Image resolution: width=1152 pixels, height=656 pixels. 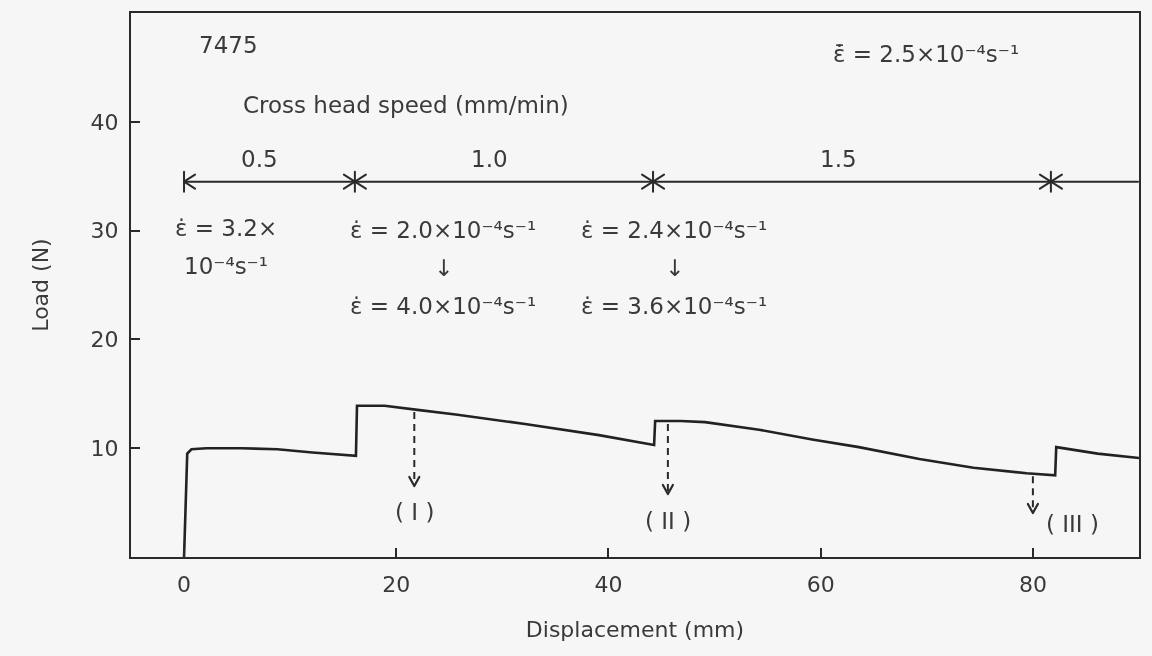 I want to click on annotation: ε̇ = 2.0×10⁻⁴s⁻¹ ↓ ε̇ = 4.0×10⁻⁴s⁻¹, so click(x=443, y=268).